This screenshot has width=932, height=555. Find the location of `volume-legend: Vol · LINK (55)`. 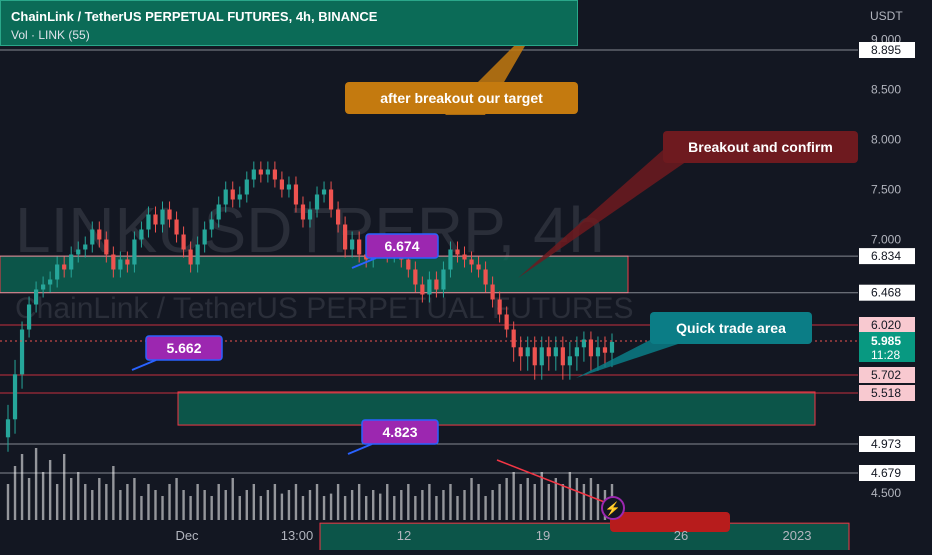

volume-legend: Vol · LINK (55) is located at coordinates (50, 35).